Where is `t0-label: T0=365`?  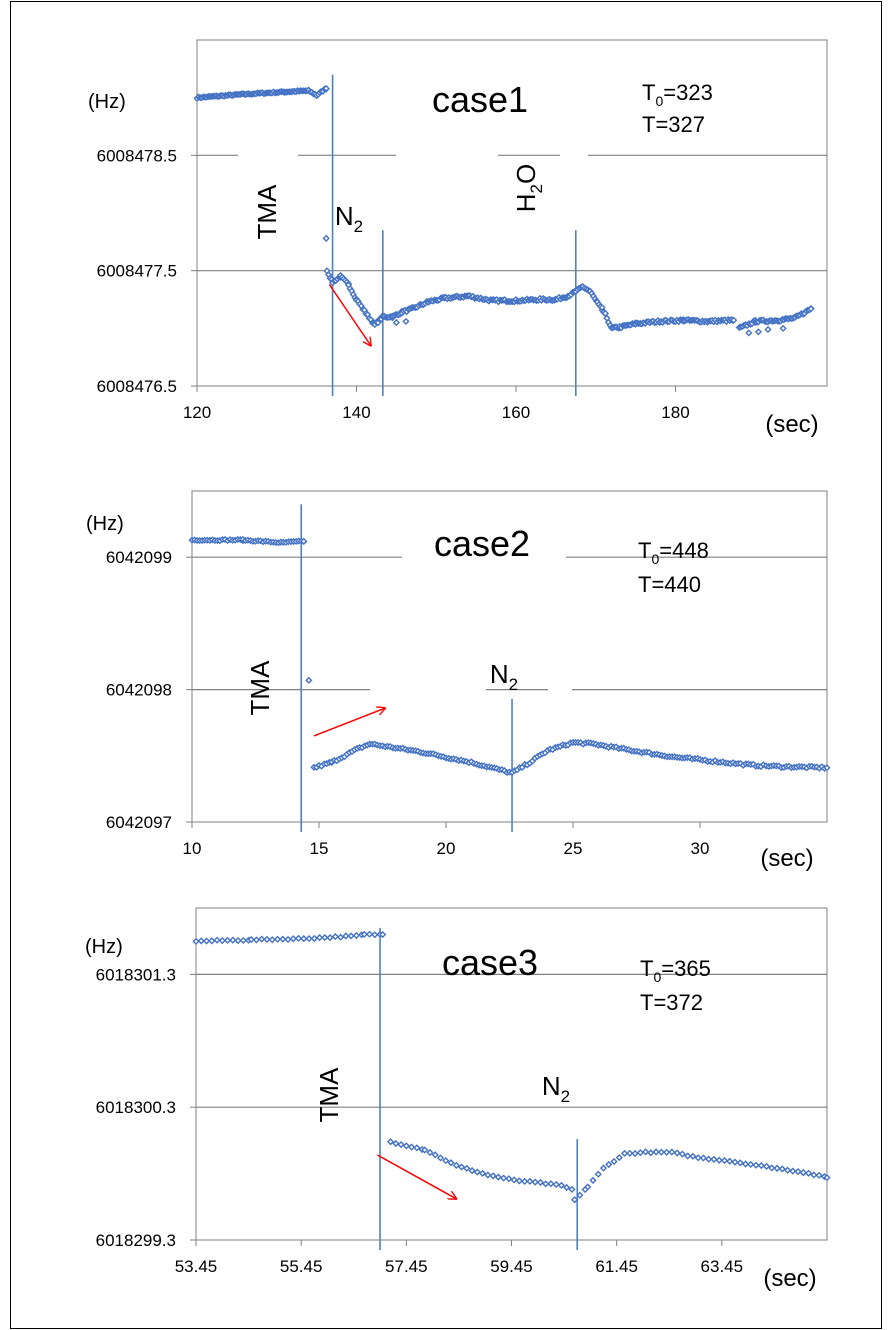
t0-label: T0=365 is located at coordinates (675, 970).